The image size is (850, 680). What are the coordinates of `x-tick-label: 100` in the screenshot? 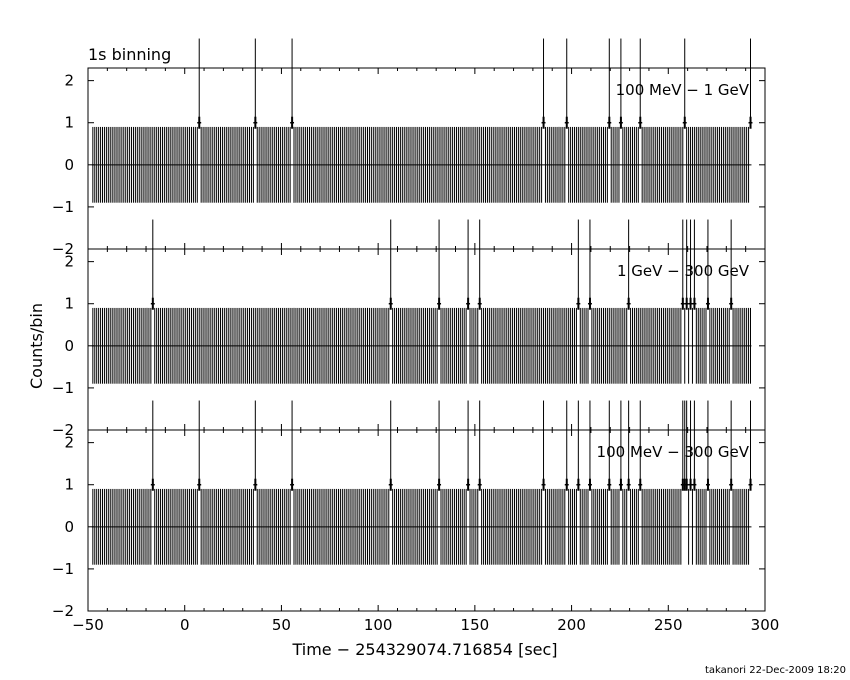 It's located at (378, 625).